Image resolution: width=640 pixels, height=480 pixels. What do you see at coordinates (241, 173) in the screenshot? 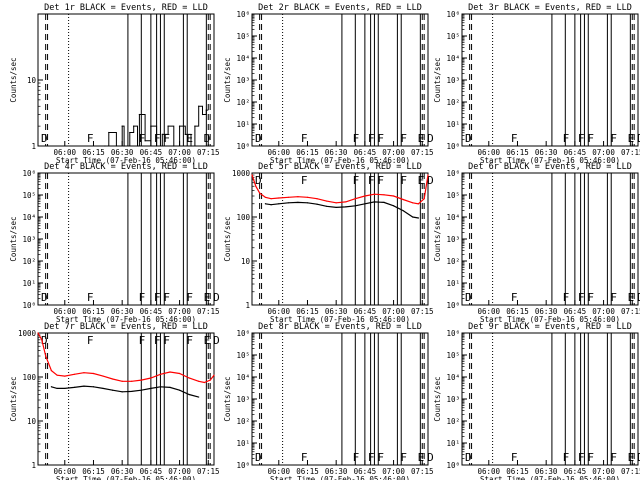
I see `y-tick-label: 1000` at bounding box center [241, 173].